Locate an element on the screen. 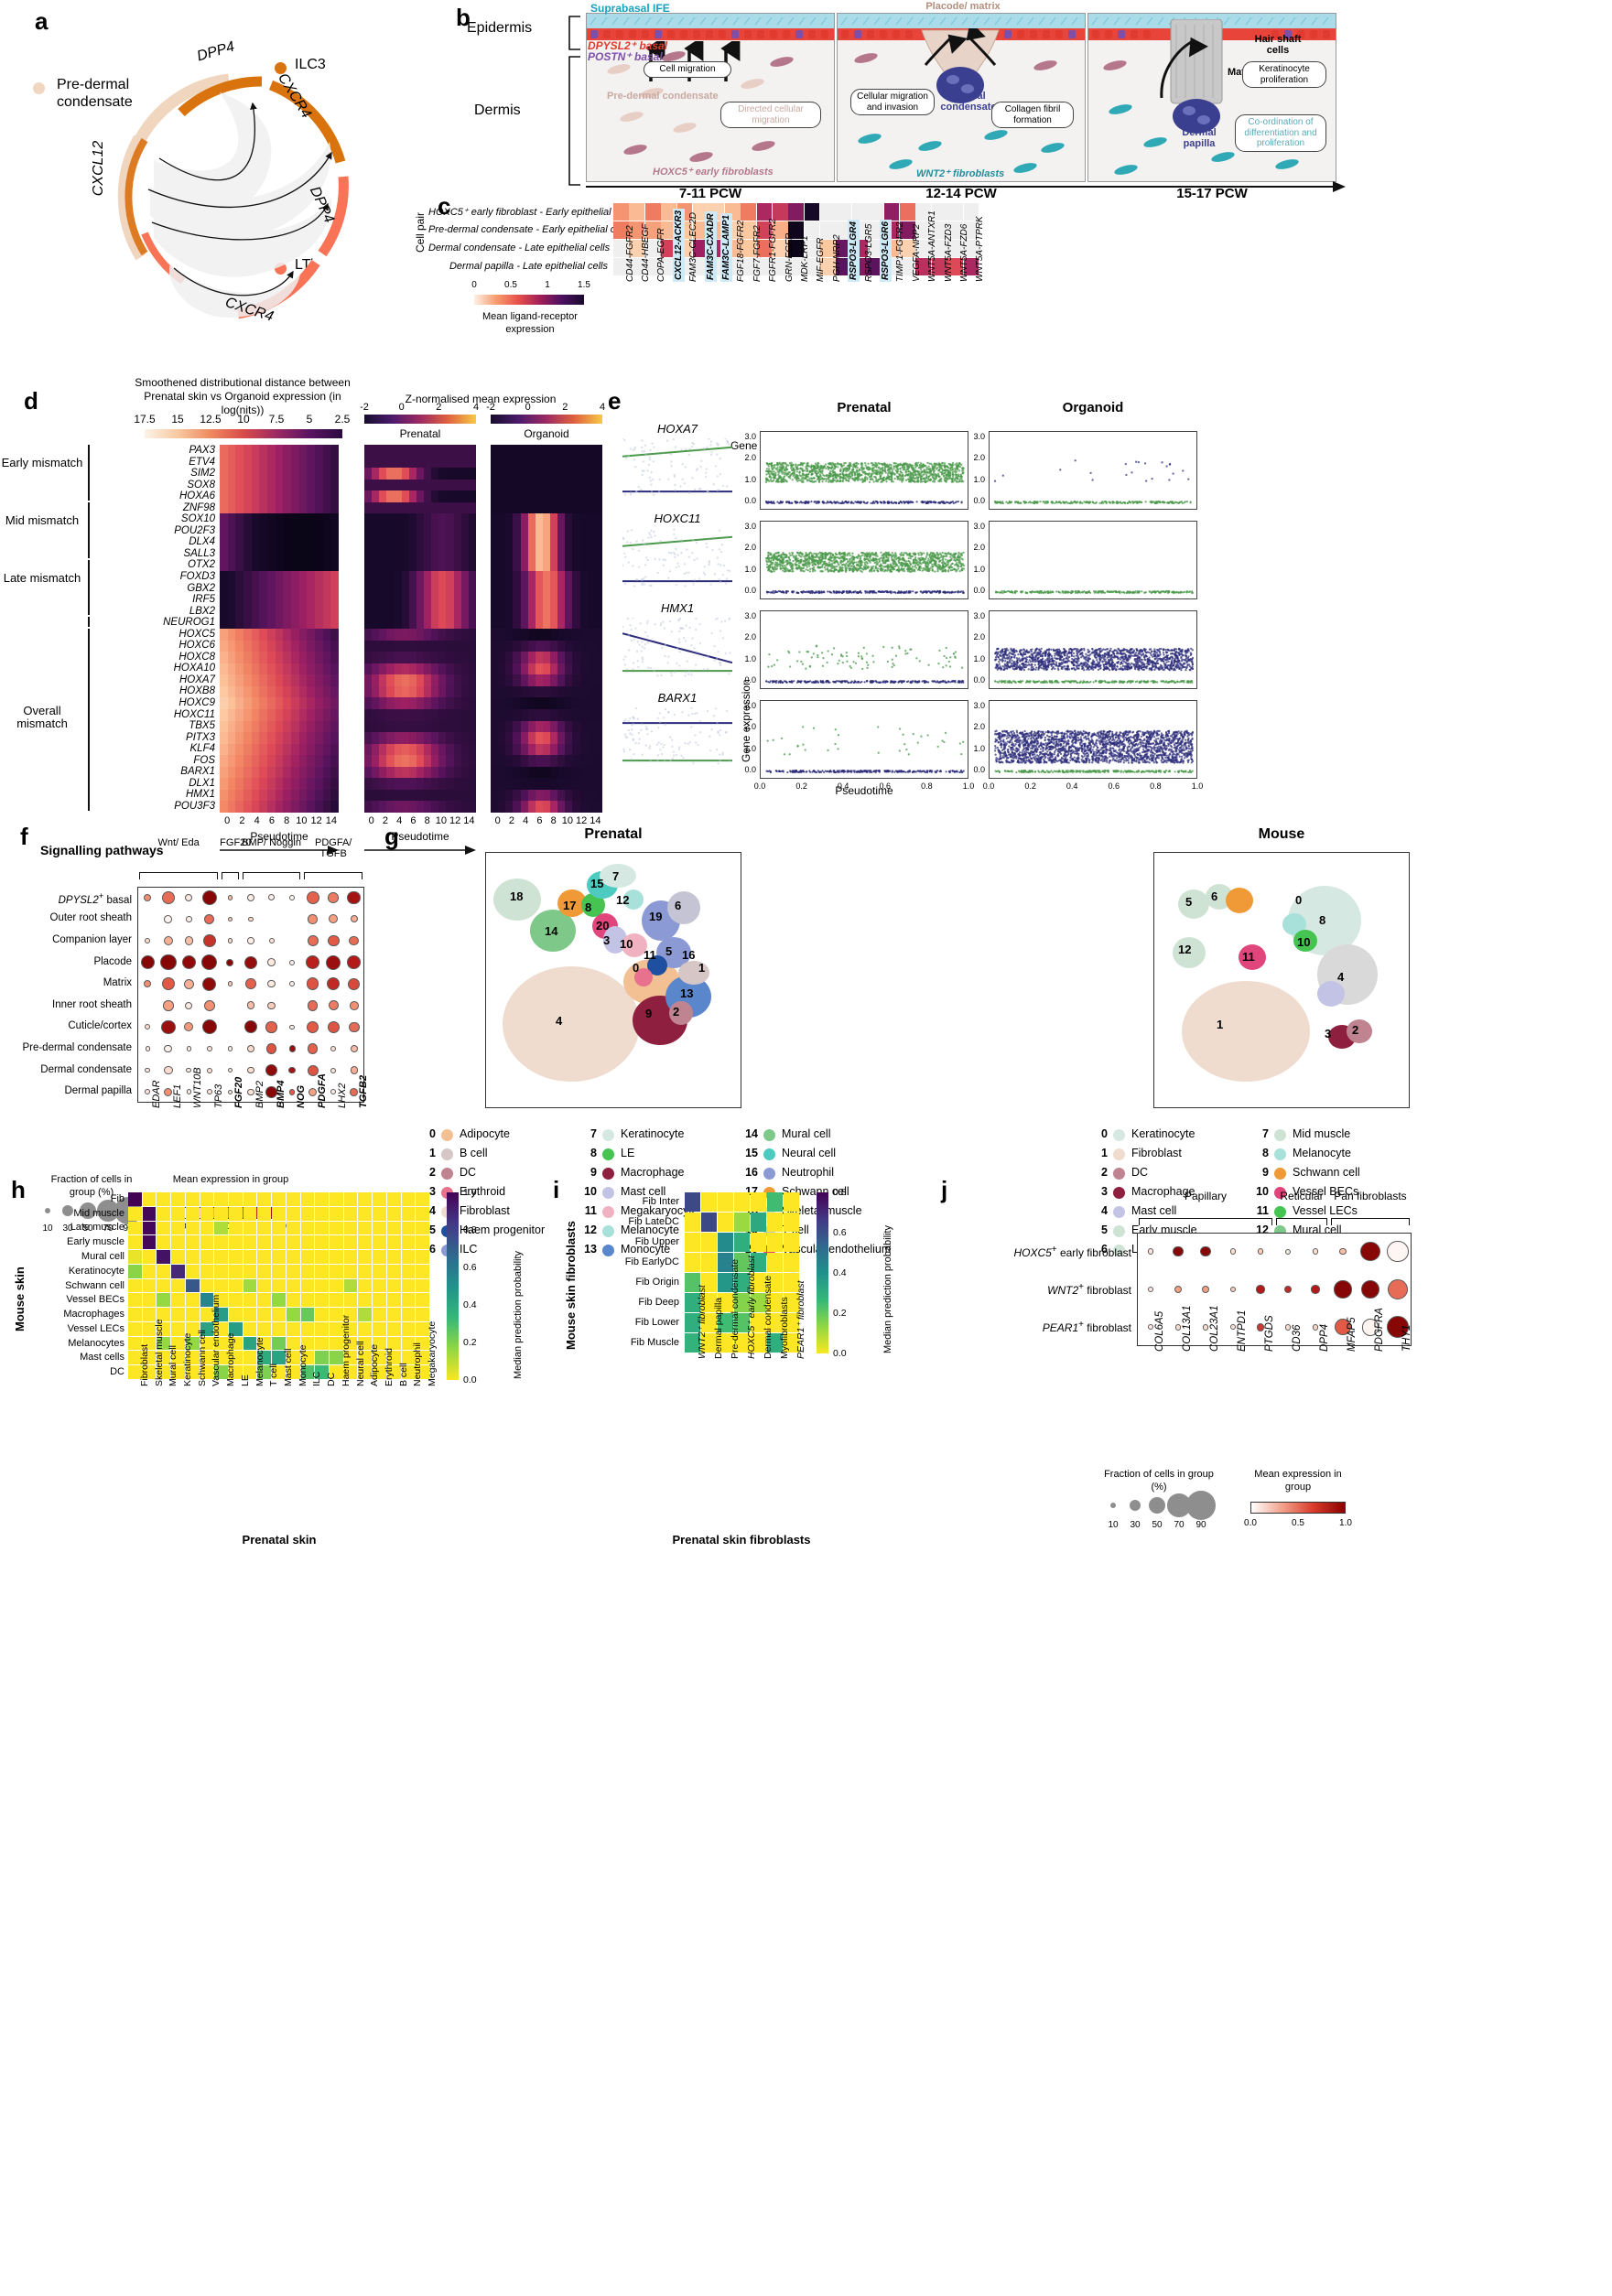  panel-c-col-label: MDK-LRP1 is located at coordinates (805, 259).